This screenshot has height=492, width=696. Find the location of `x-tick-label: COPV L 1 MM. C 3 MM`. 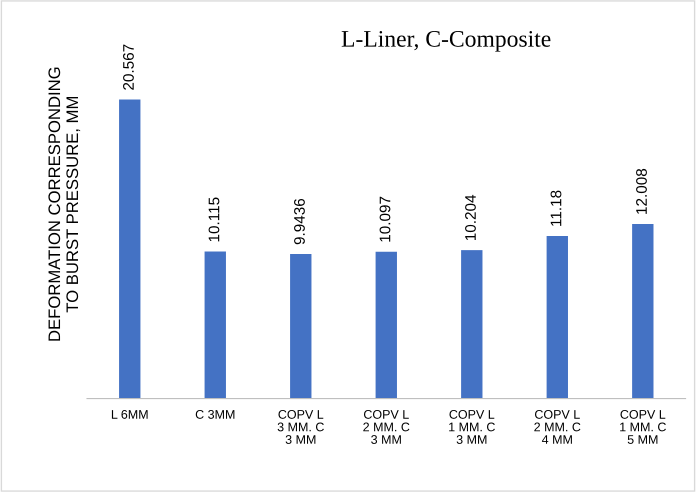

x-tick-label: COPV L 1 MM. C 3 MM is located at coordinates (472, 427).